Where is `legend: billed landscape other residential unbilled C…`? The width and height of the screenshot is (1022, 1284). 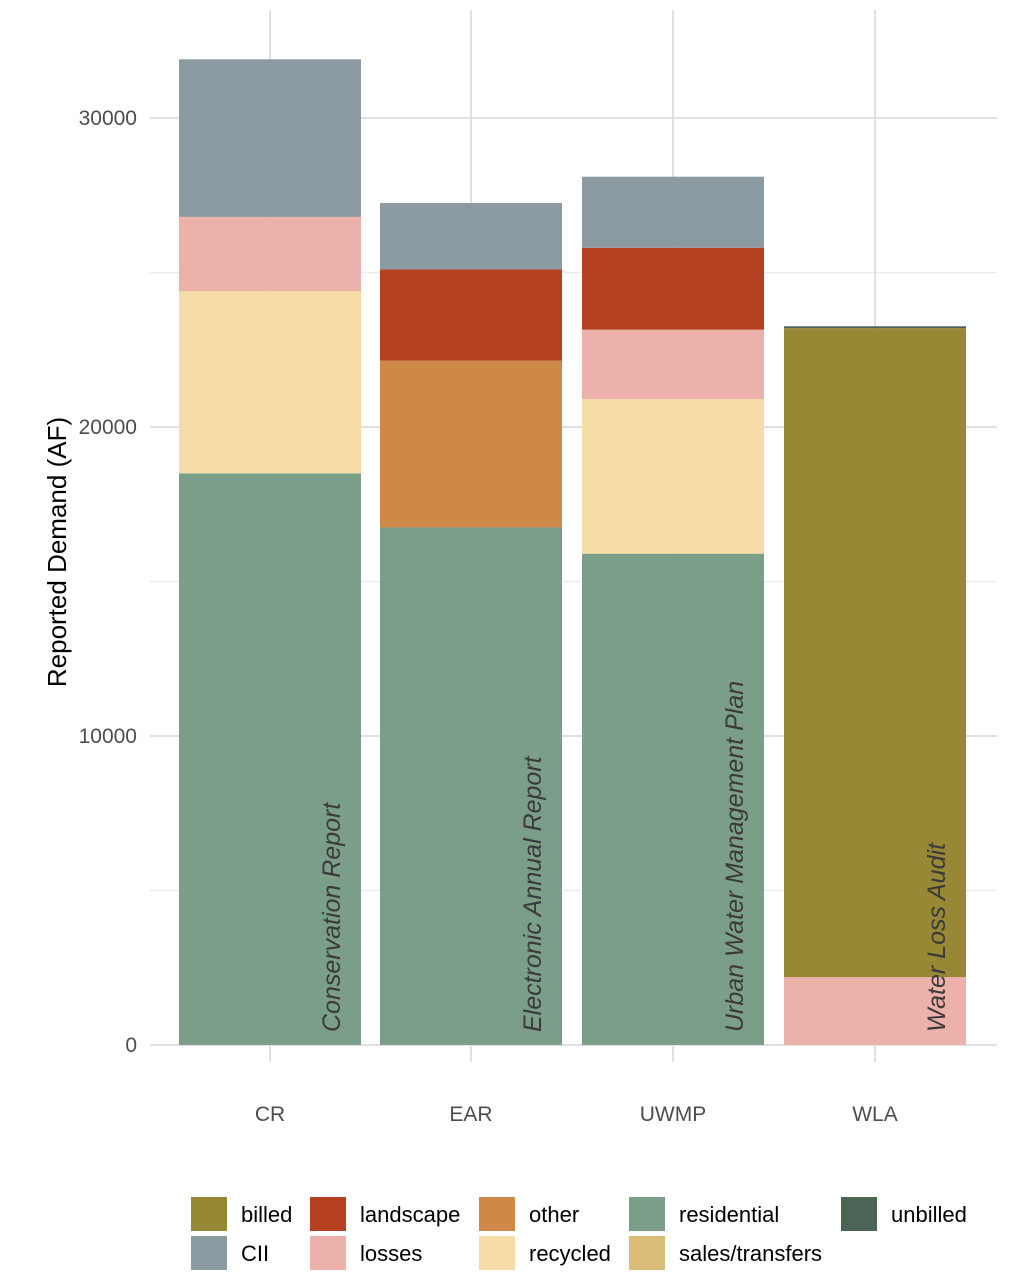
legend: billed landscape other residential unbilled C… is located at coordinates (579, 1233).